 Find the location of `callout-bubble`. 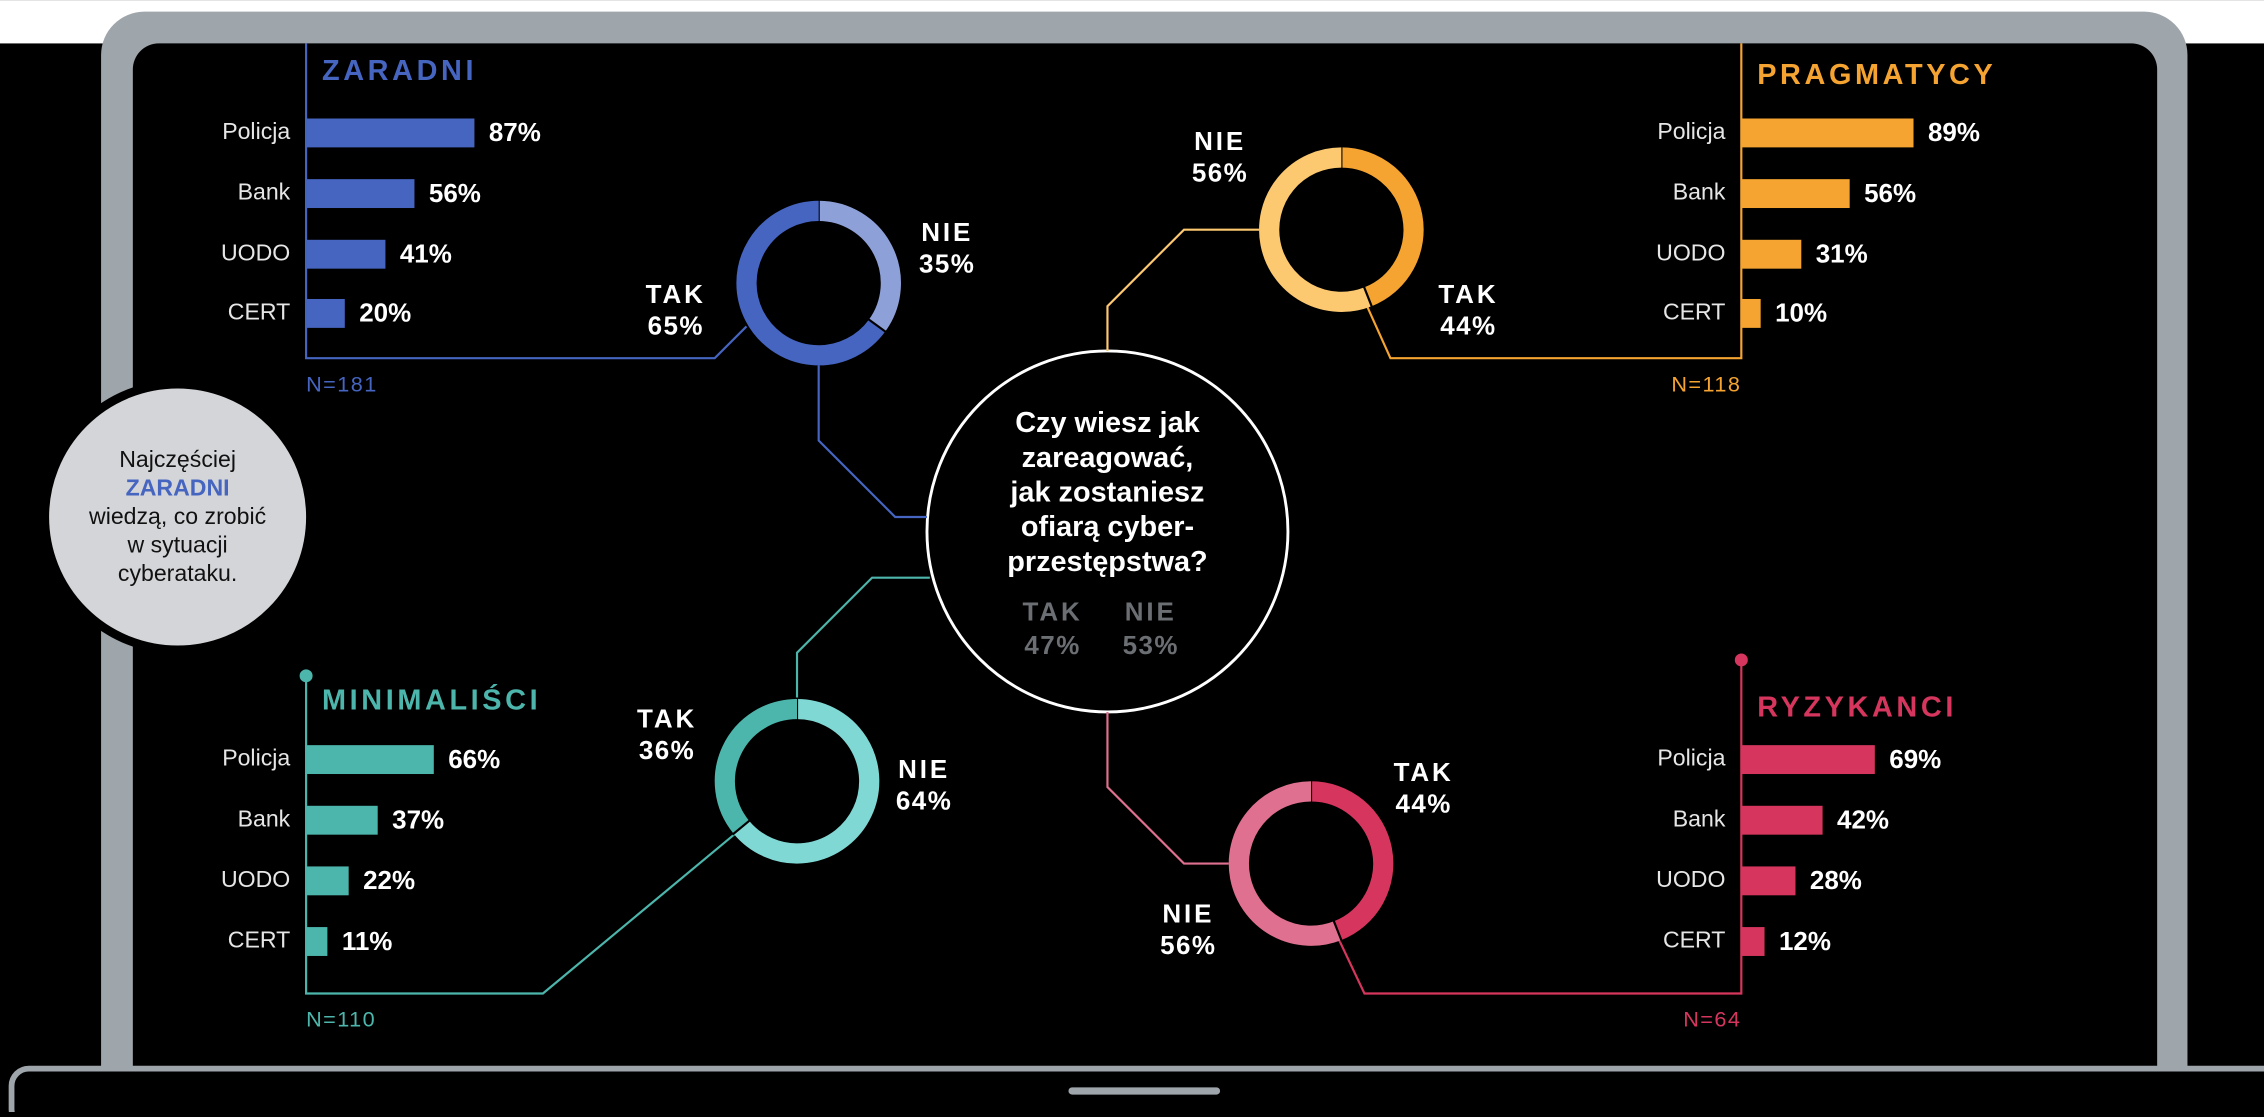

callout-bubble is located at coordinates (177, 517).